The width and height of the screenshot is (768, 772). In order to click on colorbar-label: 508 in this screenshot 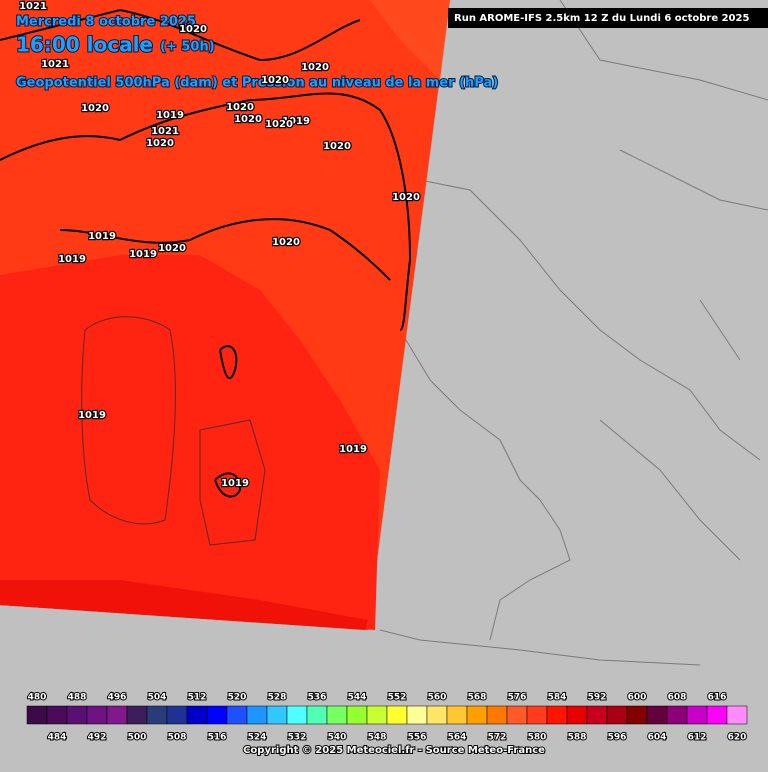, I will do `click(177, 738)`.